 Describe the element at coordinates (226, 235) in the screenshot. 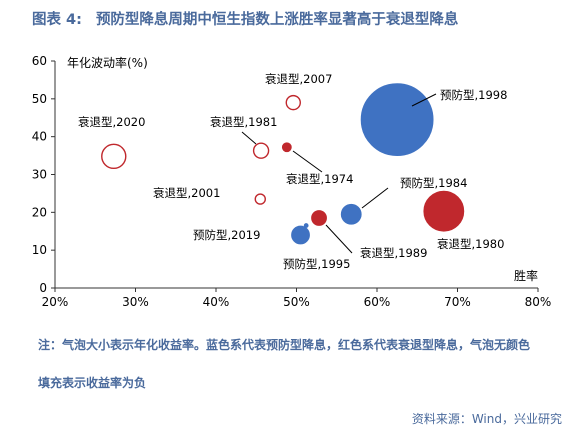

I see `bubble-label: 预防型,2019` at that location.